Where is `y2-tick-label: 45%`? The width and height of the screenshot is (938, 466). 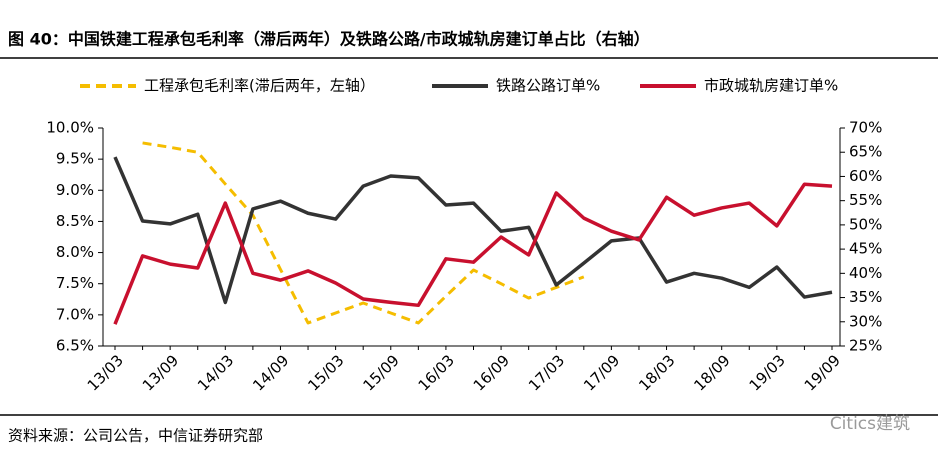 y2-tick-label: 45% is located at coordinates (865, 249).